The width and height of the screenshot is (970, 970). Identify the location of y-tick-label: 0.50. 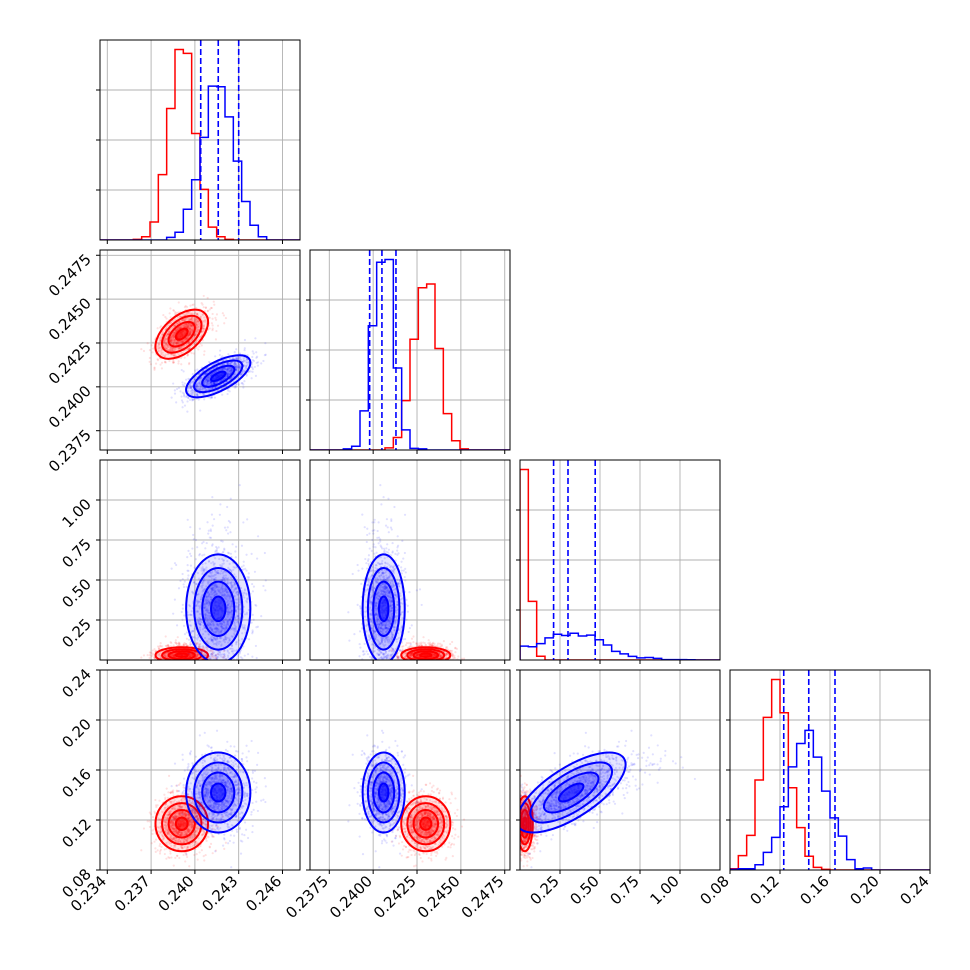
(76, 593).